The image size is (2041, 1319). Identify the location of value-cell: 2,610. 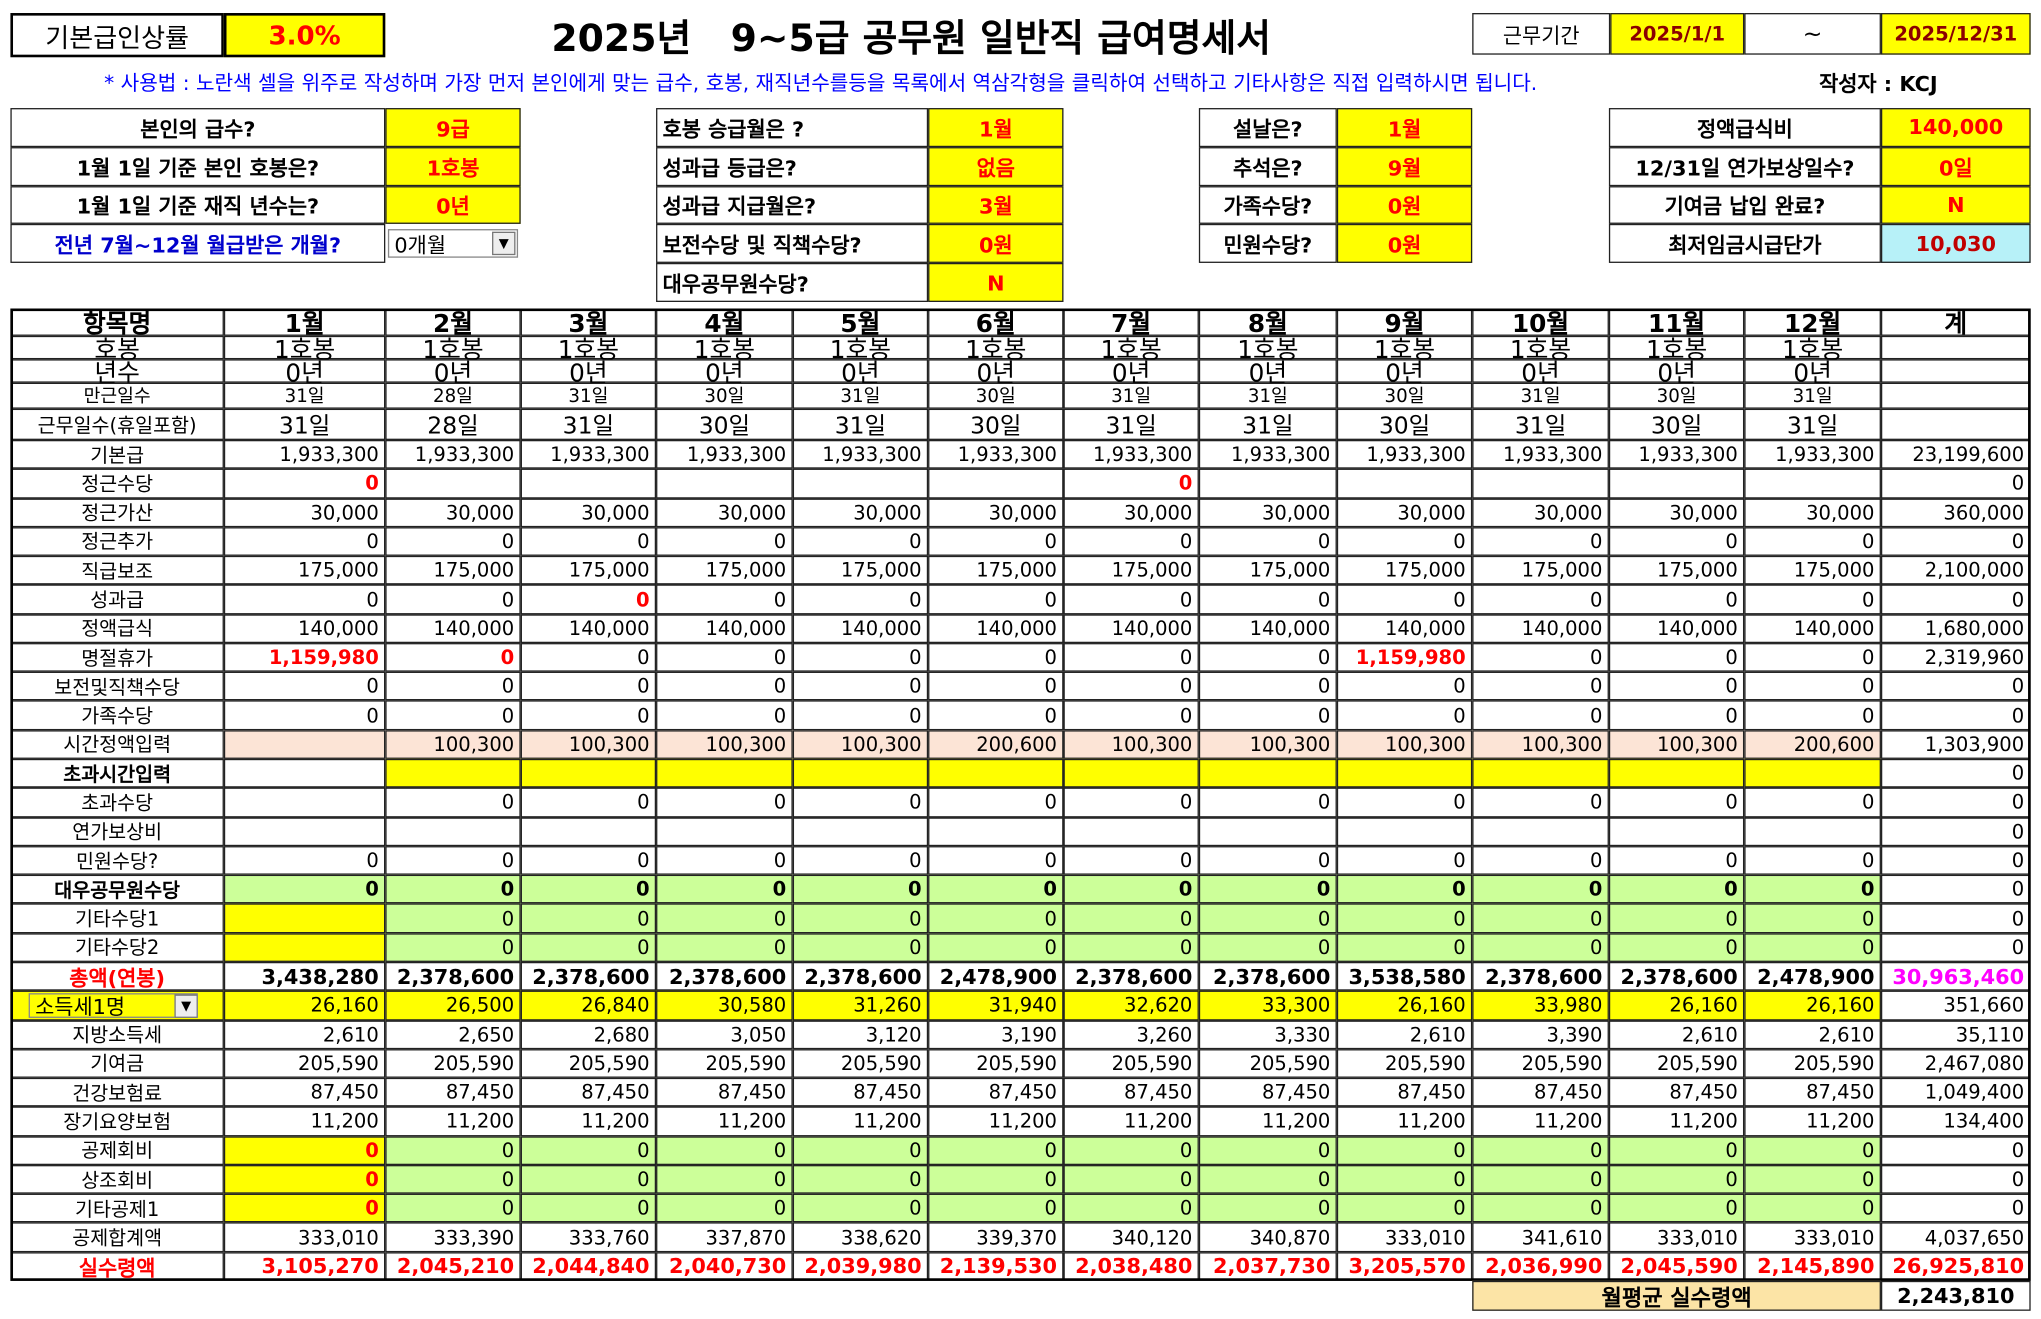
(304, 1034).